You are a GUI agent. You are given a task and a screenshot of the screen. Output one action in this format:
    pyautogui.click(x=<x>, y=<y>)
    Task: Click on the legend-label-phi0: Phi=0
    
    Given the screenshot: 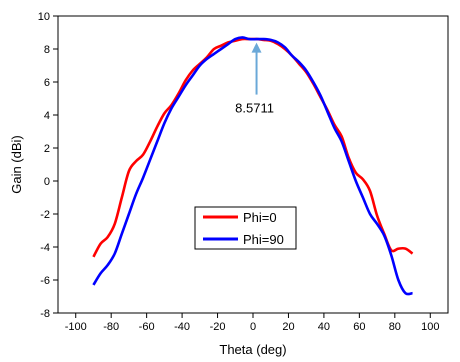 What is the action you would take?
    pyautogui.click(x=260, y=217)
    